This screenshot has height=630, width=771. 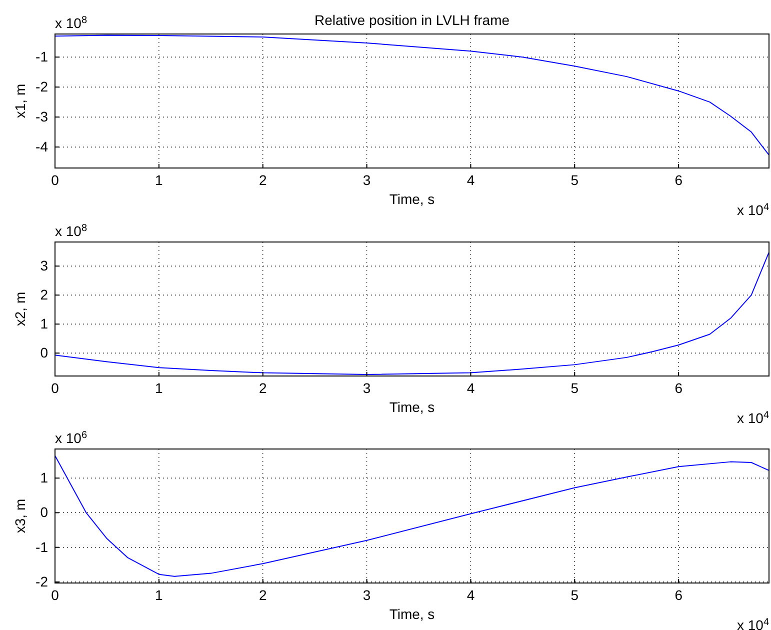 I want to click on y-axis-title: x2, m, so click(x=20, y=309).